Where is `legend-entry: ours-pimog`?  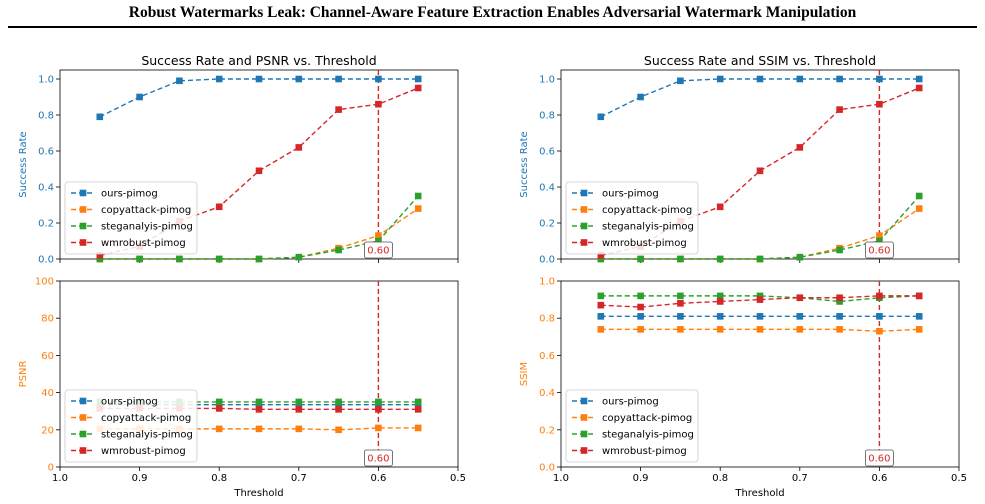
legend-entry: ours-pimog is located at coordinates (114, 194).